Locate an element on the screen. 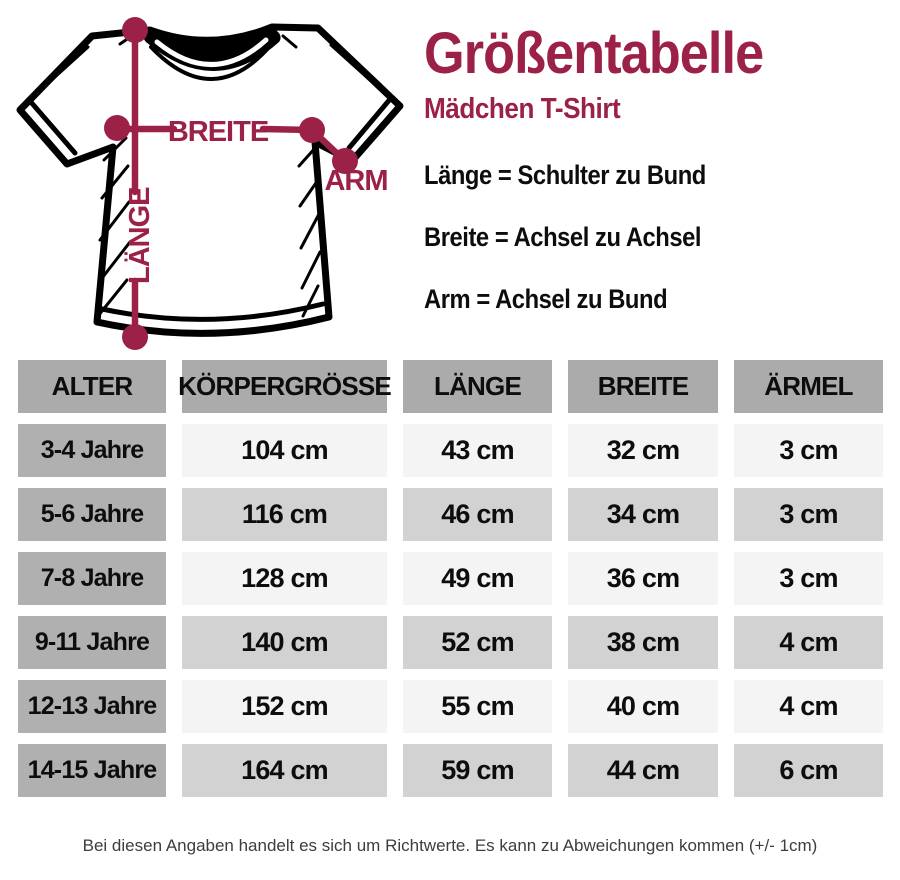 Image resolution: width=900 pixels, height=880 pixels. tshirt-collar is located at coordinates (212, 50).